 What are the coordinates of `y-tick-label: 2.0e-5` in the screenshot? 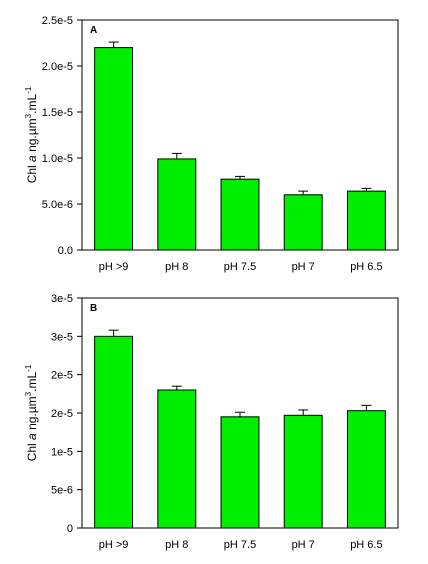 It's located at (57, 67).